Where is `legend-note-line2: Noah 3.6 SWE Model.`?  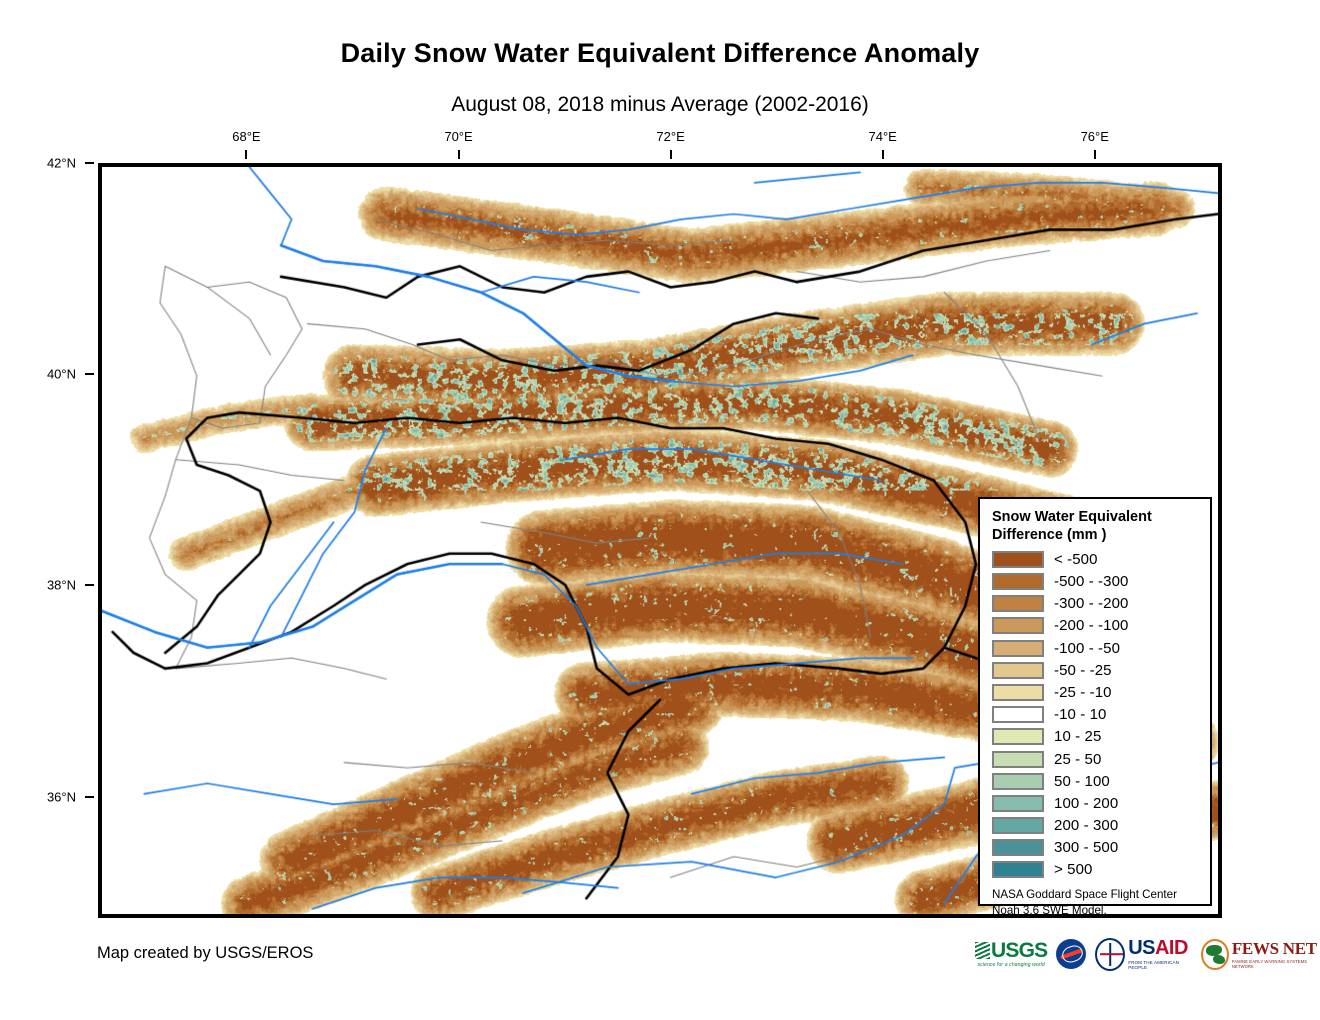
legend-note-line2: Noah 3.6 SWE Model. is located at coordinates (1049, 910).